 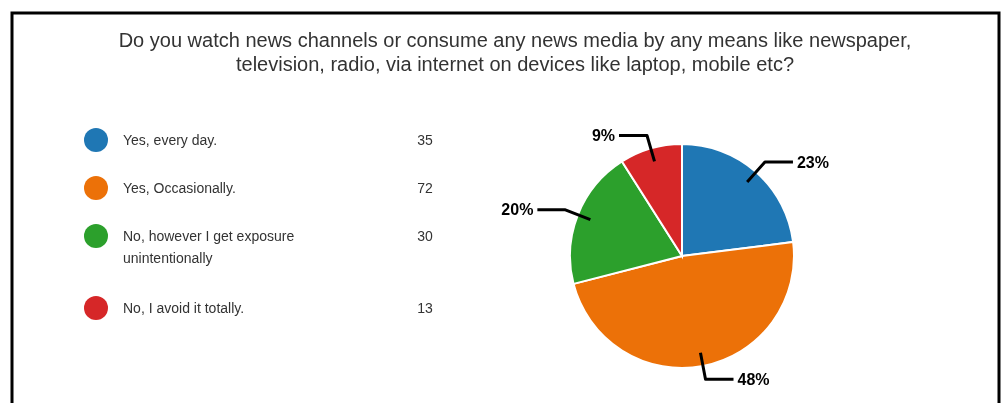 What do you see at coordinates (209, 247) in the screenshot?
I see `legend-label: No, however I get exposure unintentionally` at bounding box center [209, 247].